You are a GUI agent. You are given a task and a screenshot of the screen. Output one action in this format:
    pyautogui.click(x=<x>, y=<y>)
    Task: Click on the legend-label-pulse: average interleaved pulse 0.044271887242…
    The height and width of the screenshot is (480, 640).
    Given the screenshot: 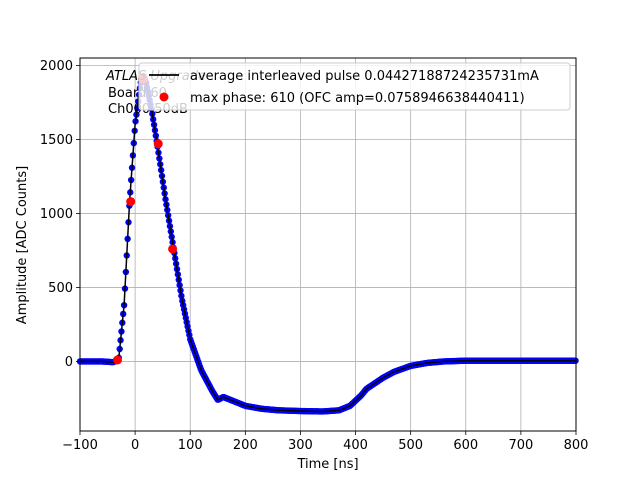 What is the action you would take?
    pyautogui.click(x=364, y=76)
    